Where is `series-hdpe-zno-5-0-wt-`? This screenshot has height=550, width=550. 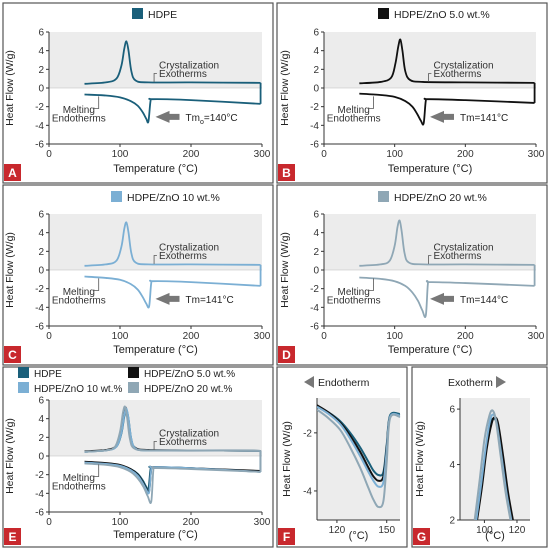 series-hdpe-zno-5-0-wt- is located at coordinates (447, 82).